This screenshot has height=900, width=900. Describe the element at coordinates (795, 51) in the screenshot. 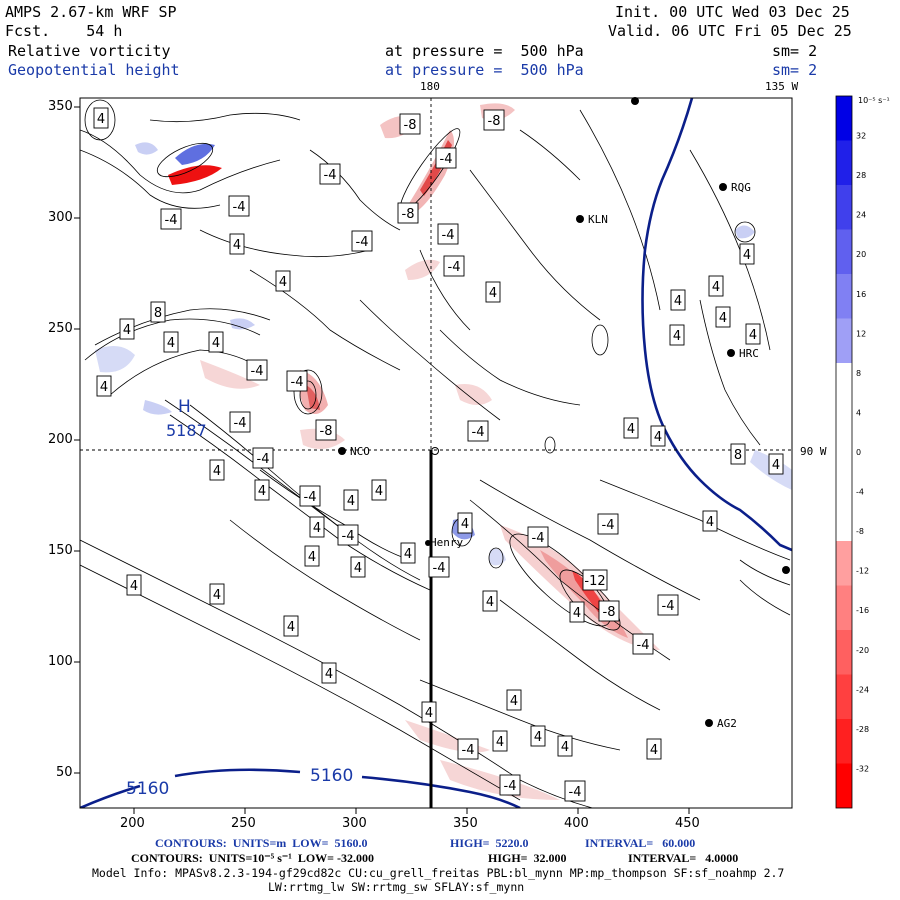

I see `smoothing1-label: sm= 2` at that location.